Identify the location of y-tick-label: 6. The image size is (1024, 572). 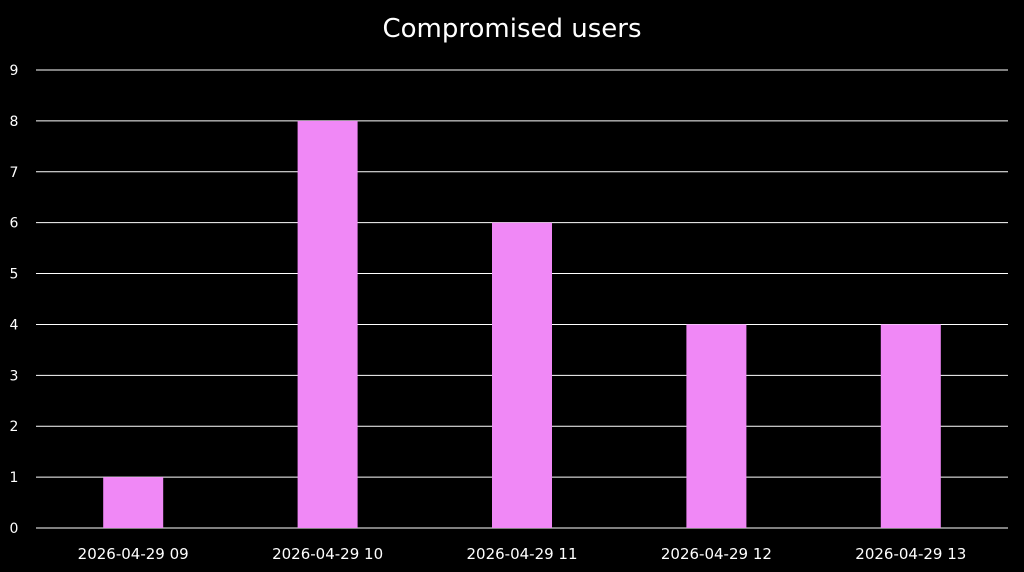
(14, 224).